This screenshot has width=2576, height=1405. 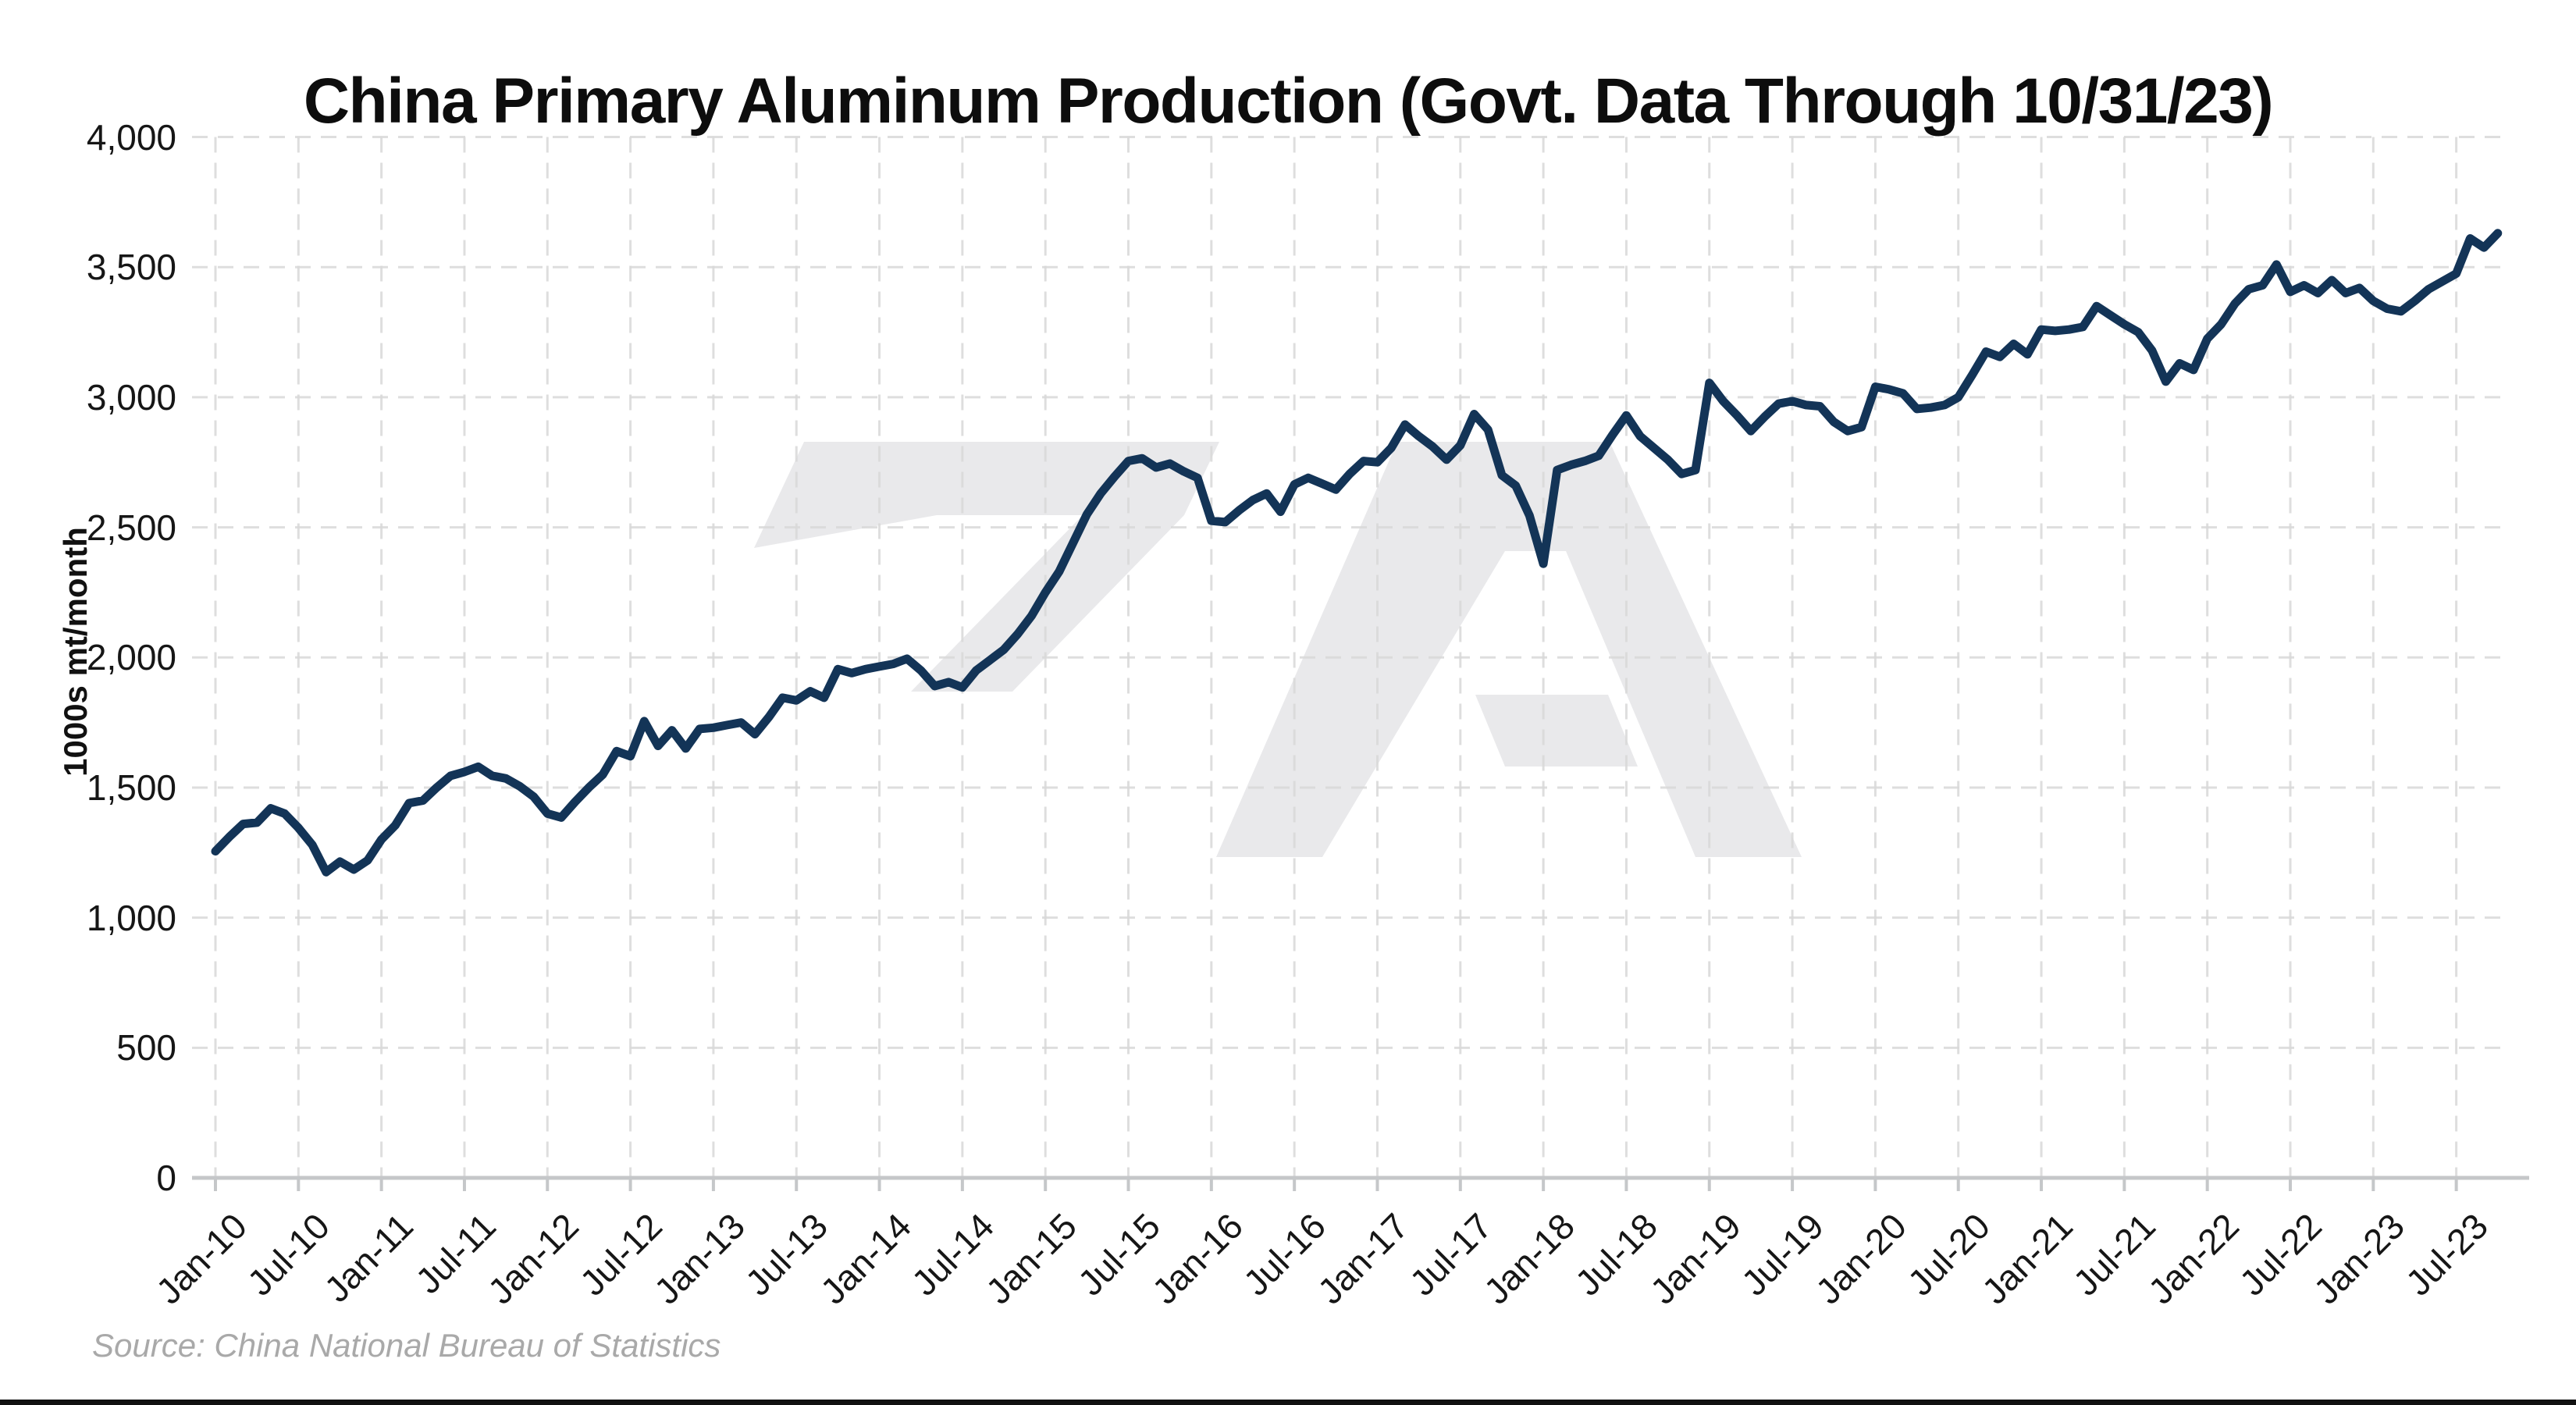 I want to click on y-tick-label: 500, so click(x=146, y=1048).